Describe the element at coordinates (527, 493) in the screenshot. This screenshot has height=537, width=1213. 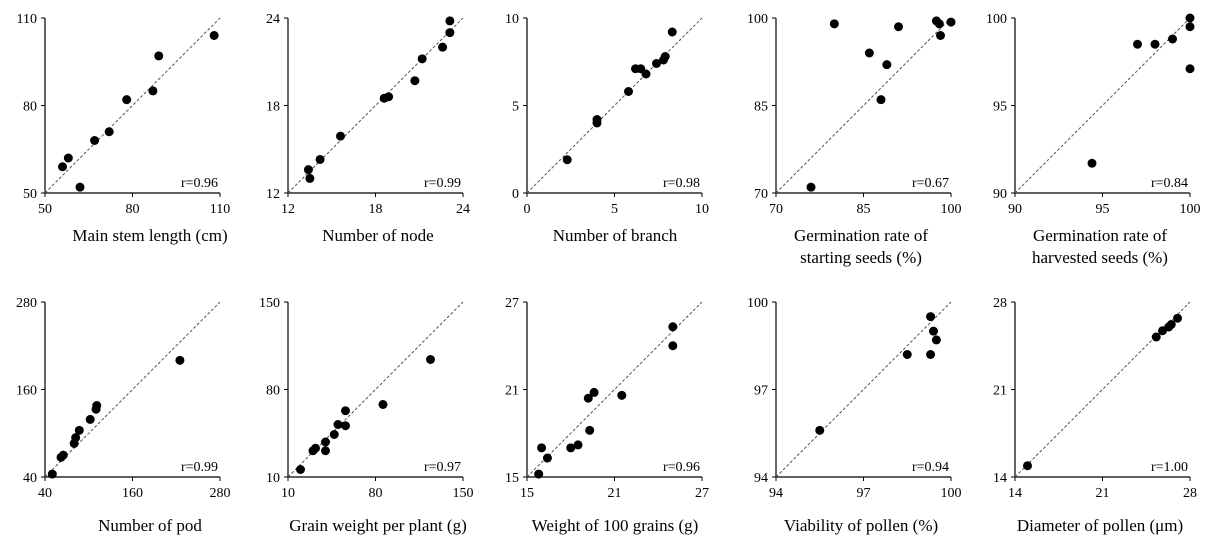
I see `x-tick-label: 15` at that location.